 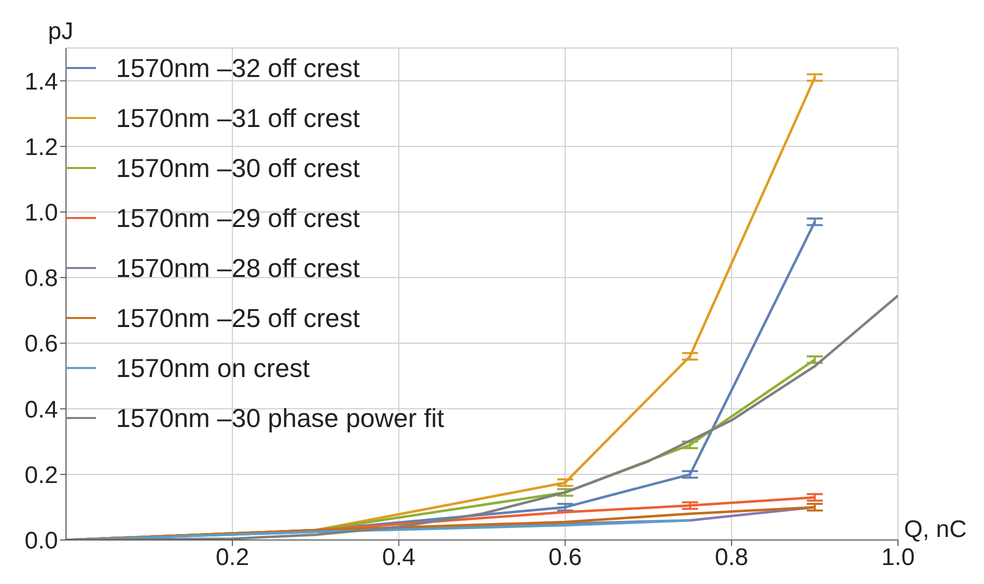 I want to click on legend-label: 1570nm –25 off crest, so click(x=238, y=318).